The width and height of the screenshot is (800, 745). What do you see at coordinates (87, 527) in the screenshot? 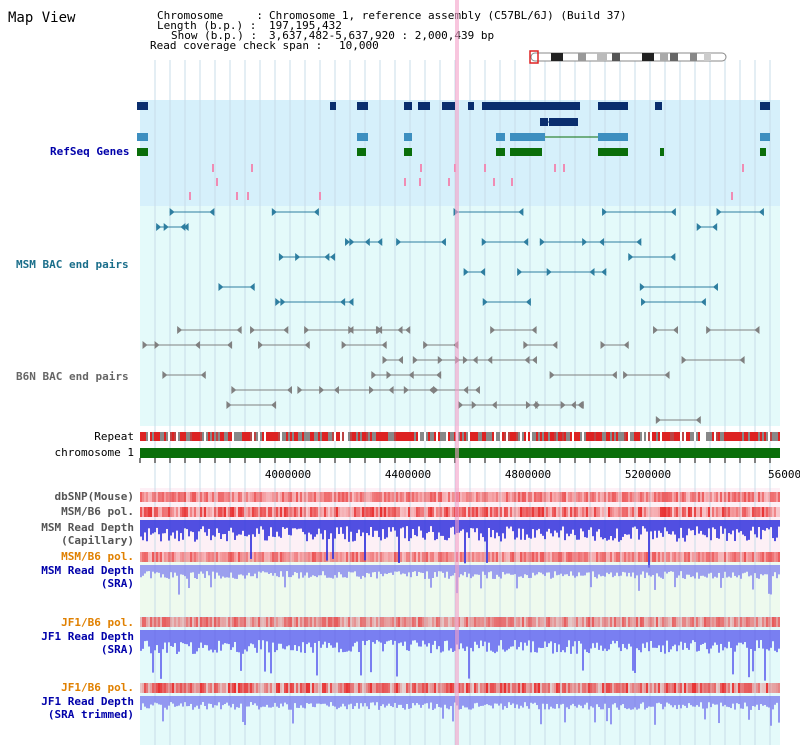
I see `msm-depth-capillary-label: MSM Read Depth` at bounding box center [87, 527].